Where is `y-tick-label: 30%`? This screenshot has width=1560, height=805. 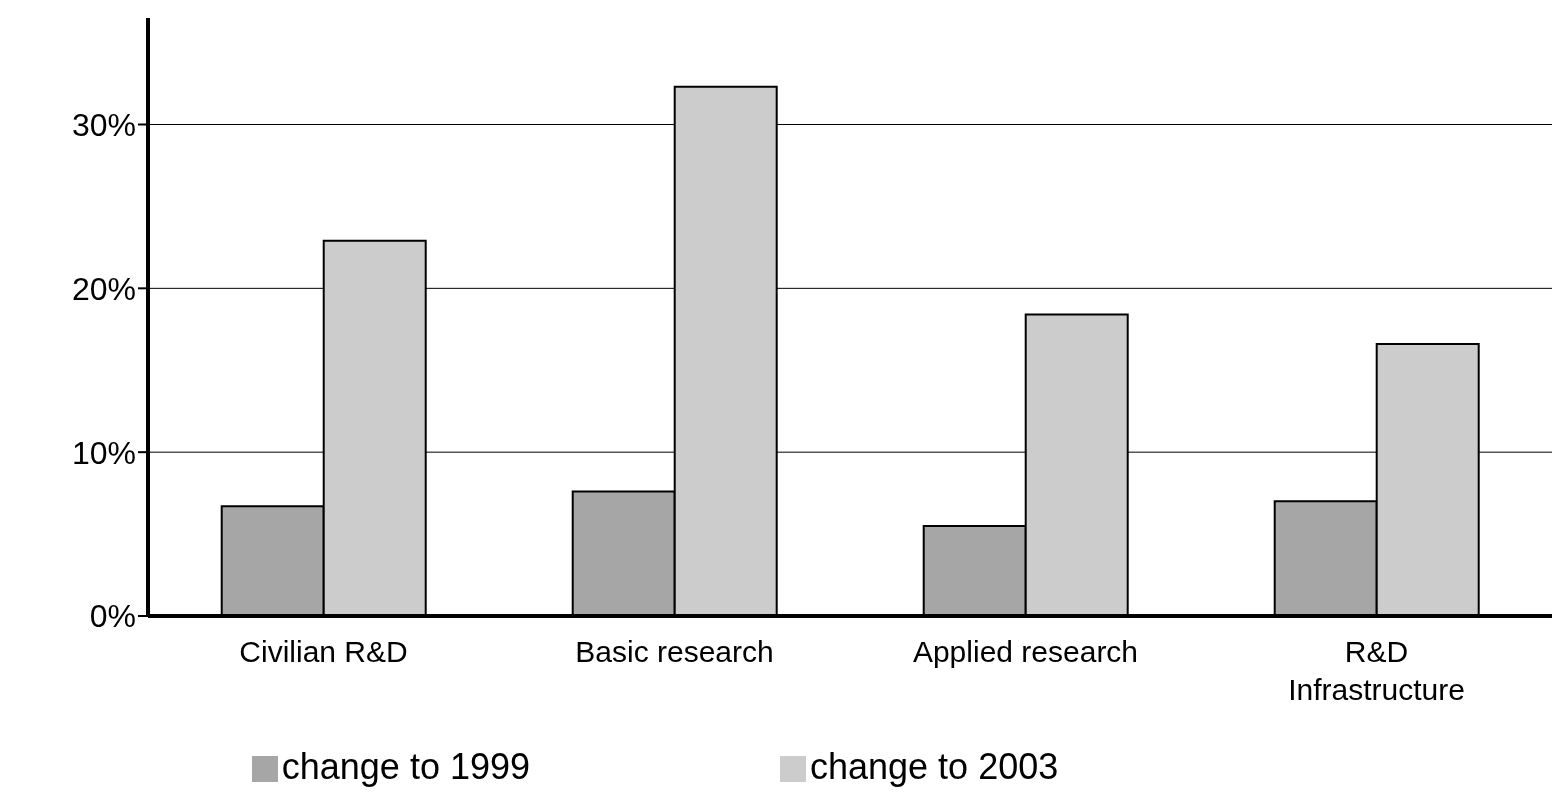 y-tick-label: 30% is located at coordinates (103, 124).